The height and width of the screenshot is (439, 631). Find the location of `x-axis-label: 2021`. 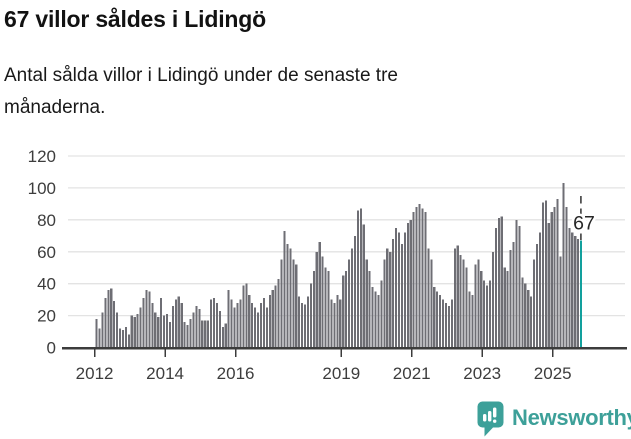

x-axis-label: 2021 is located at coordinates (412, 373).